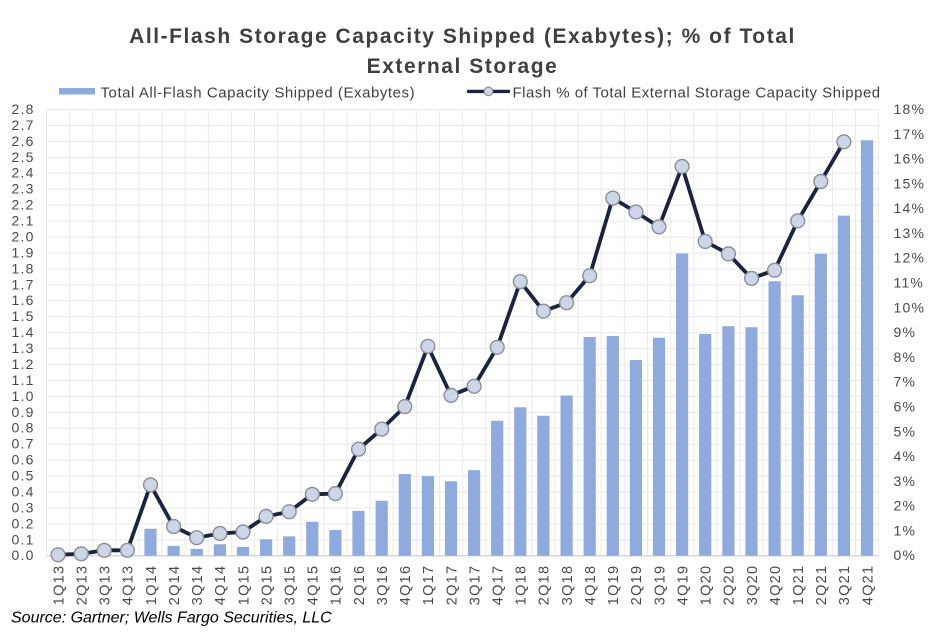 This screenshot has width=950, height=640. Describe the element at coordinates (23, 189) in the screenshot. I see `svg-text: 2.3` at that location.